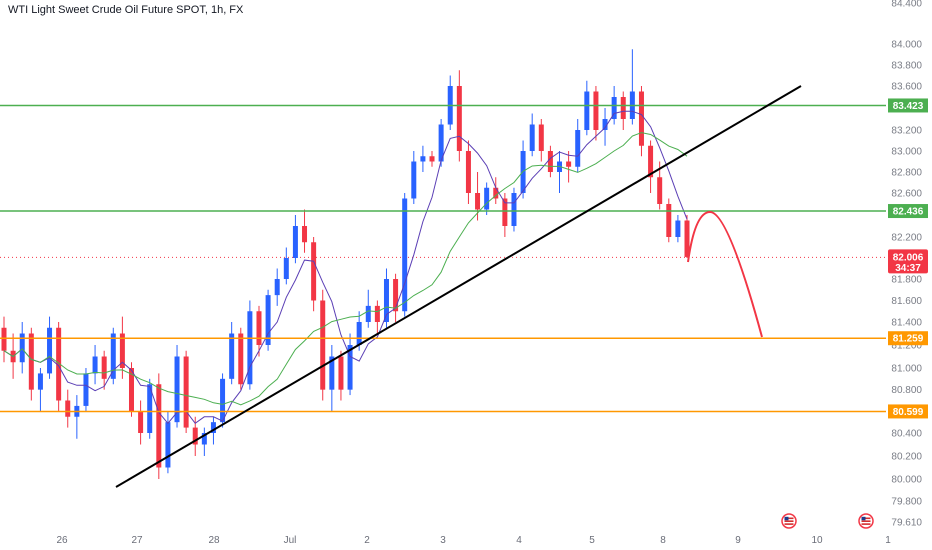 The image size is (932, 550). I want to click on y-tick-label: 81.400, so click(906, 323).